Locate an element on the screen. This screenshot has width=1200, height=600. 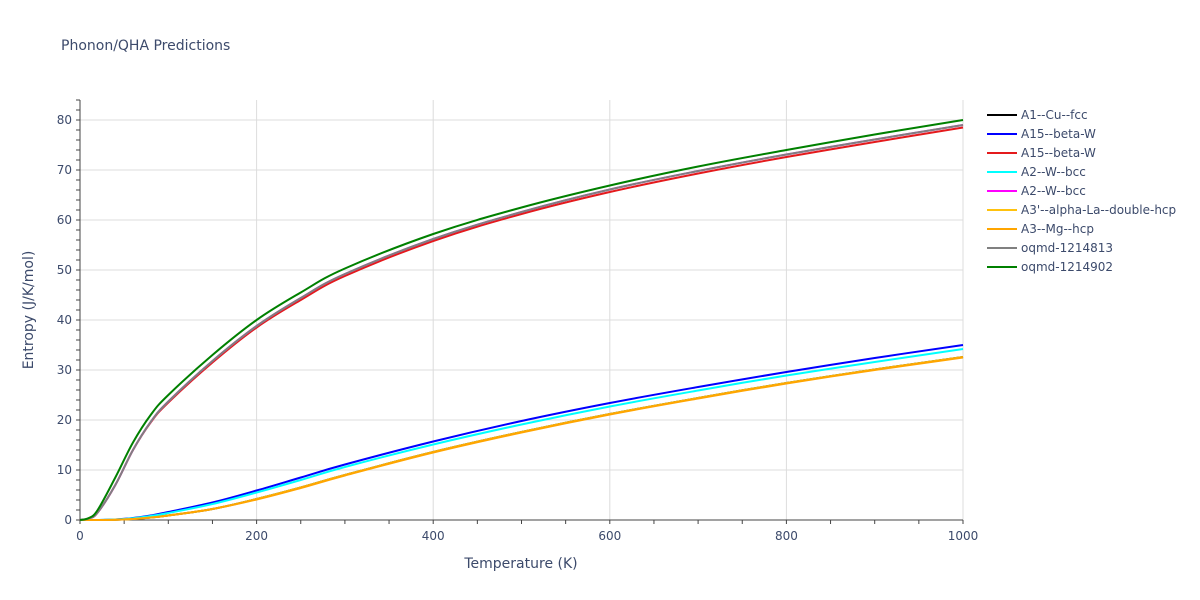
x-tick-label: 1000 is located at coordinates (963, 536).